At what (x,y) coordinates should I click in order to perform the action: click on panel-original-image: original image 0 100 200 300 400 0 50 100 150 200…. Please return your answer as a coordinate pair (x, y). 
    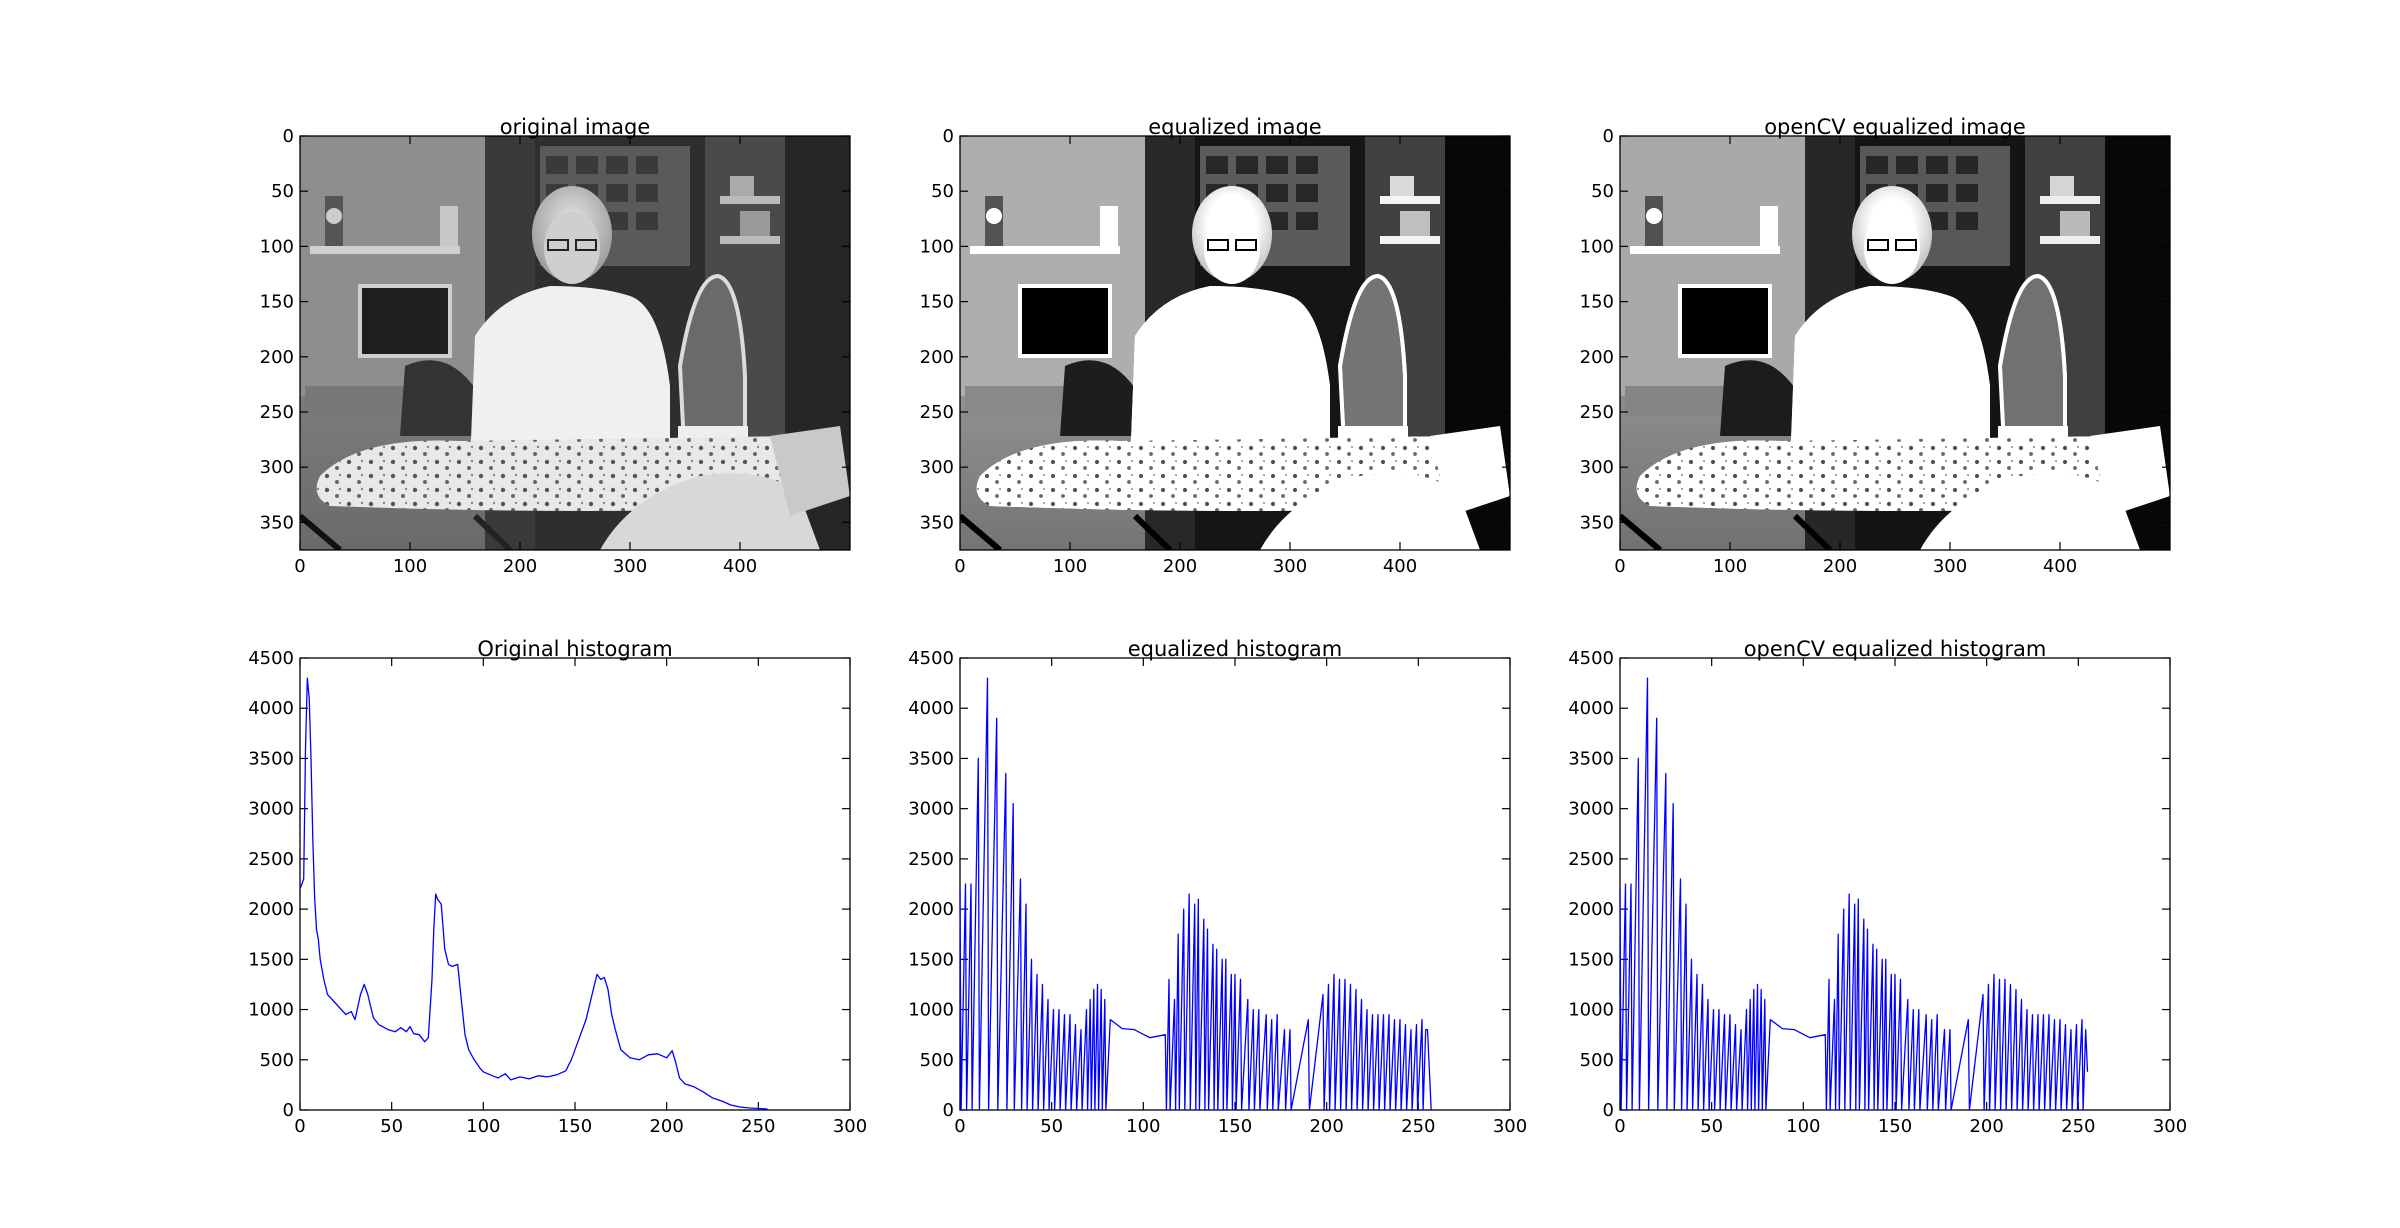
    Looking at the image, I should click on (555, 346).